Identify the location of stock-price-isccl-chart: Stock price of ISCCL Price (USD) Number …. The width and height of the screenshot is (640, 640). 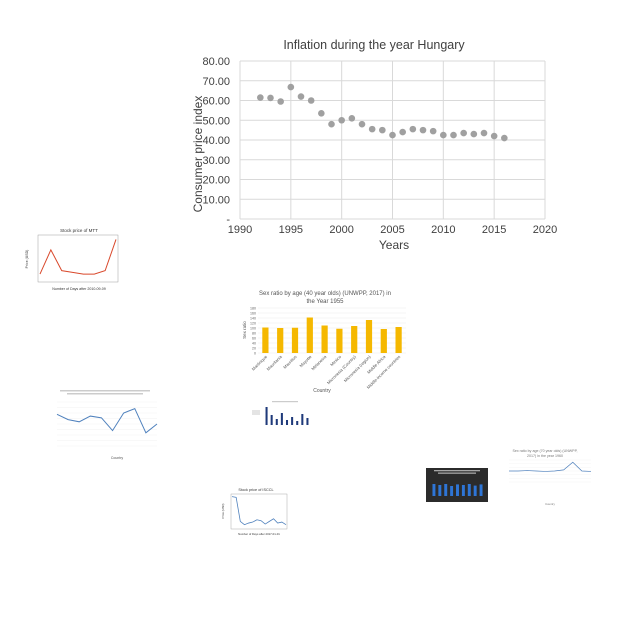
(254, 512).